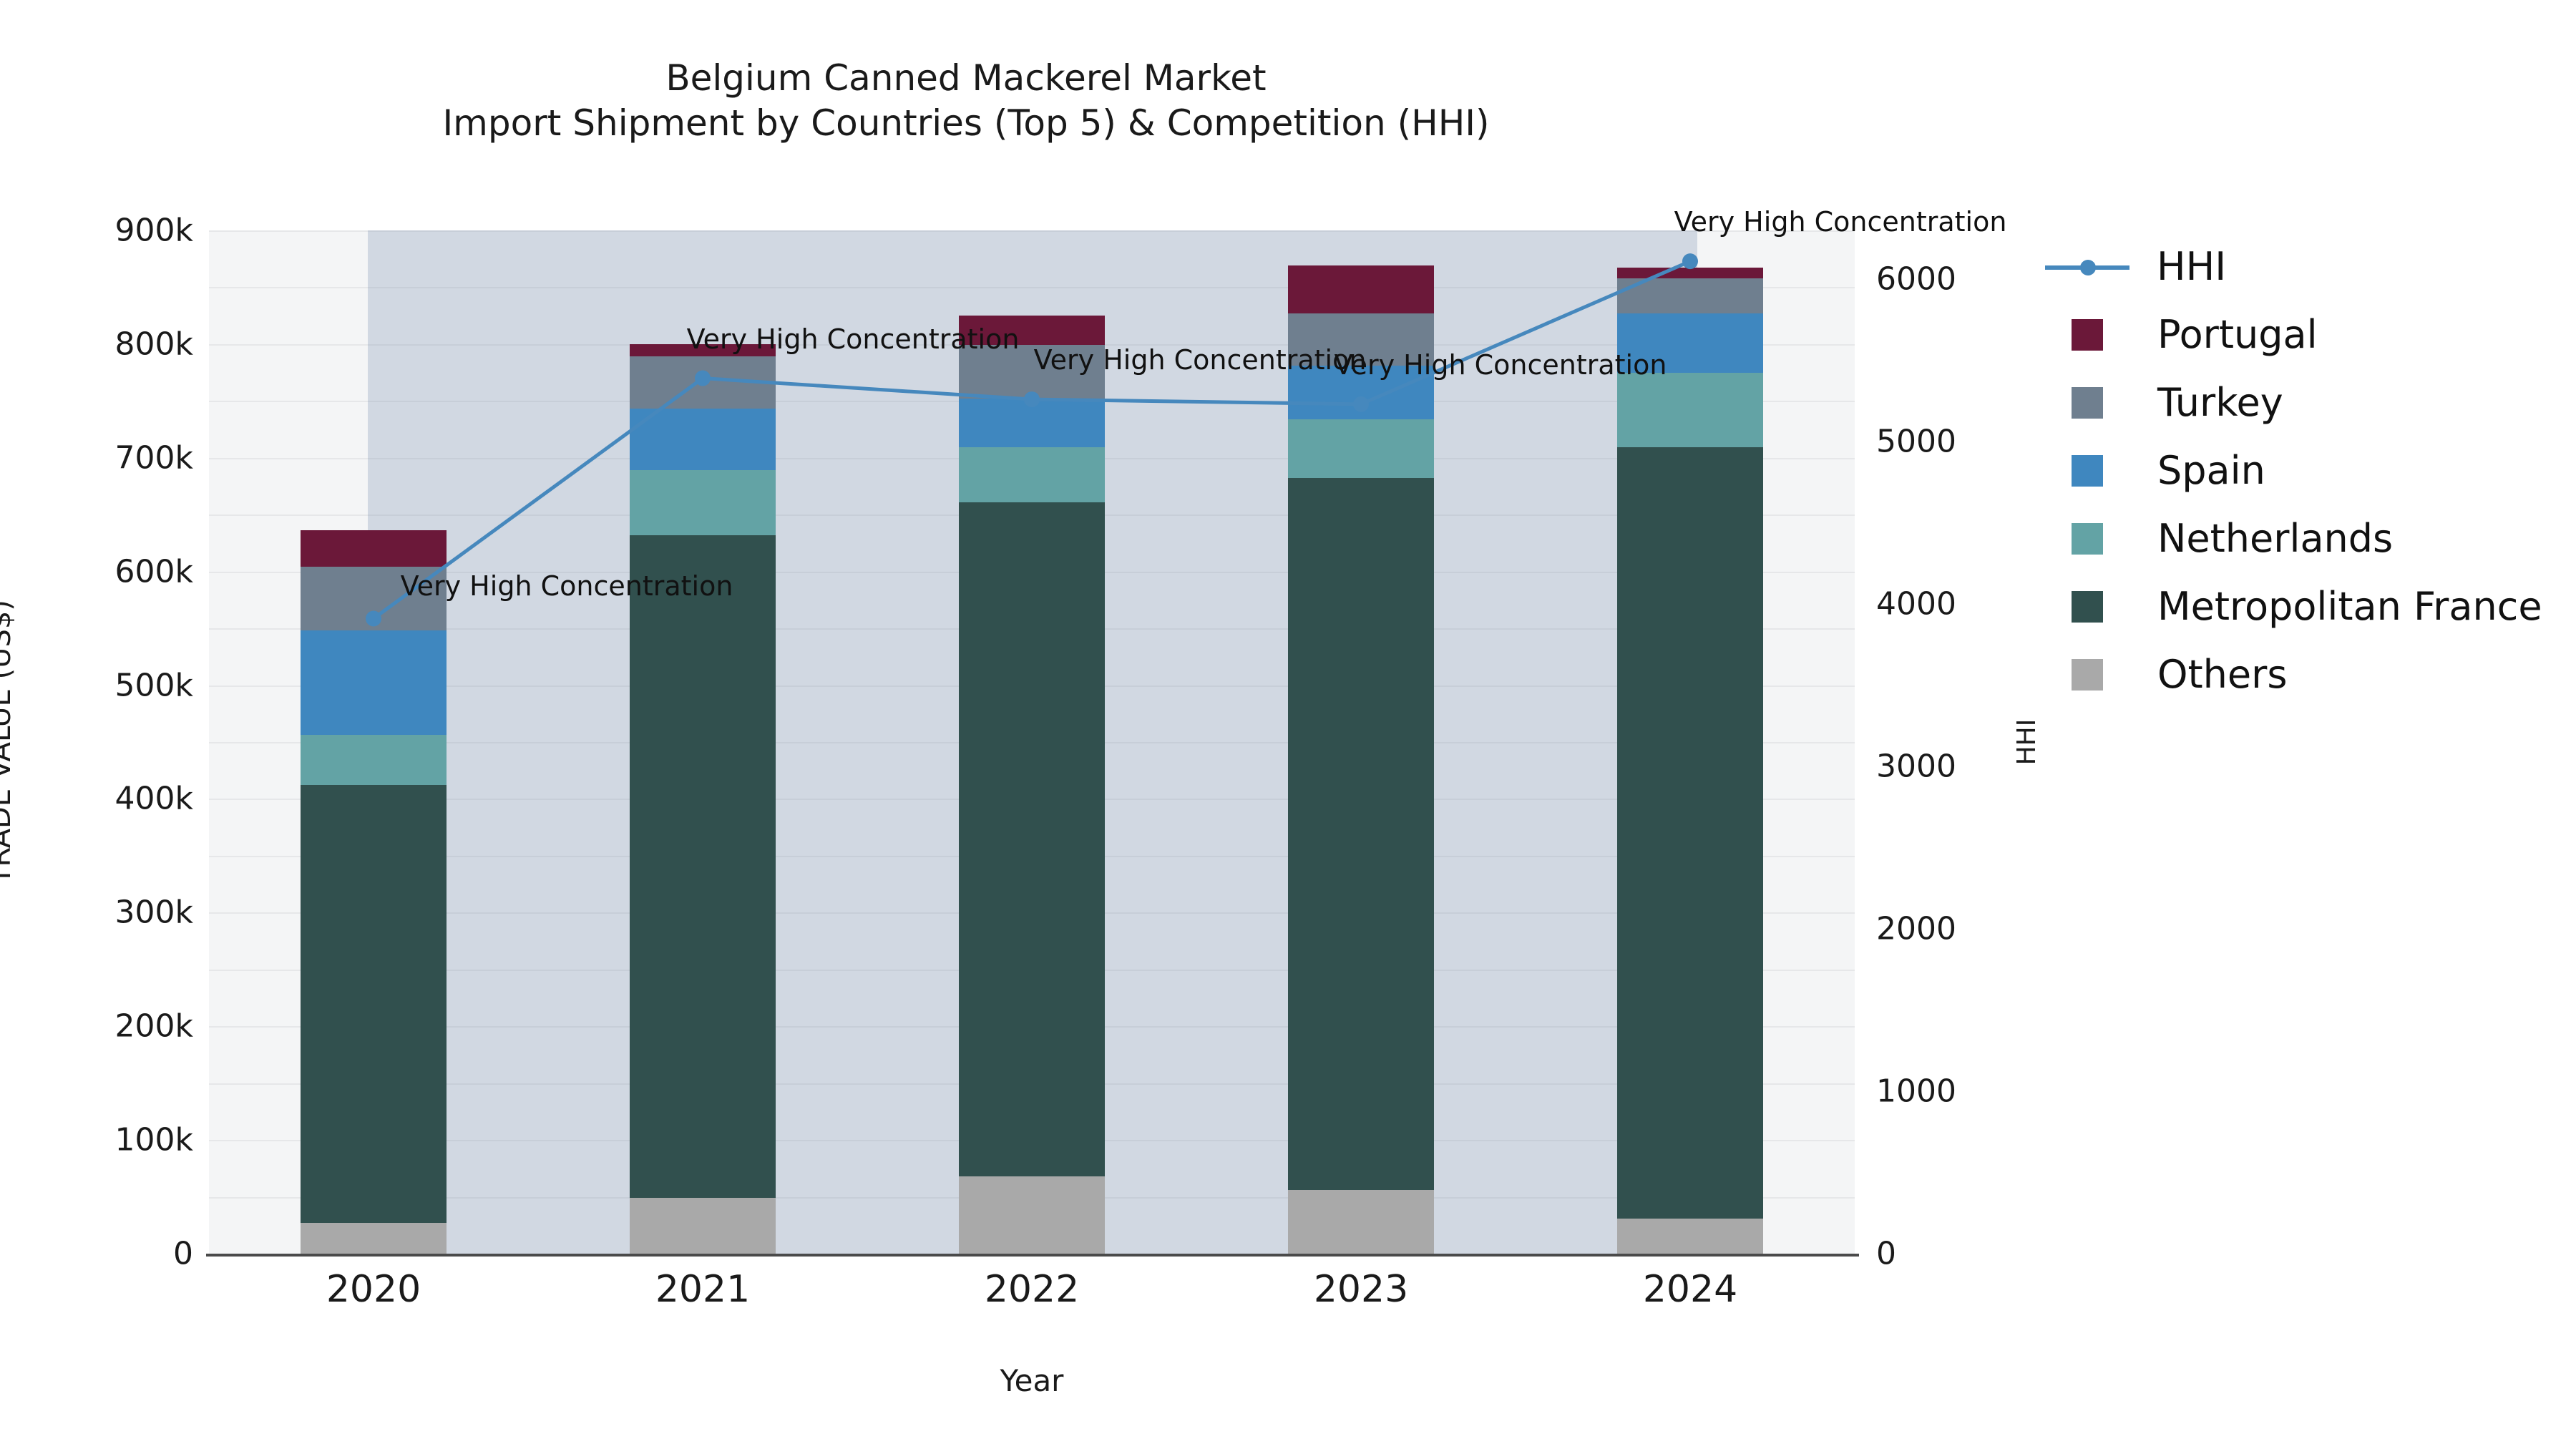 The height and width of the screenshot is (1449, 2576). I want to click on y-tick-right: 1000, so click(1916, 1091).